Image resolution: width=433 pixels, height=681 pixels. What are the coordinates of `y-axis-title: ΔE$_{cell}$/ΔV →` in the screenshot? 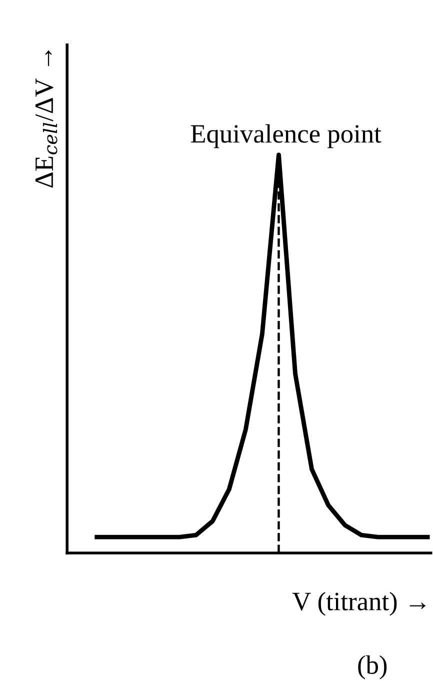 It's located at (46, 119).